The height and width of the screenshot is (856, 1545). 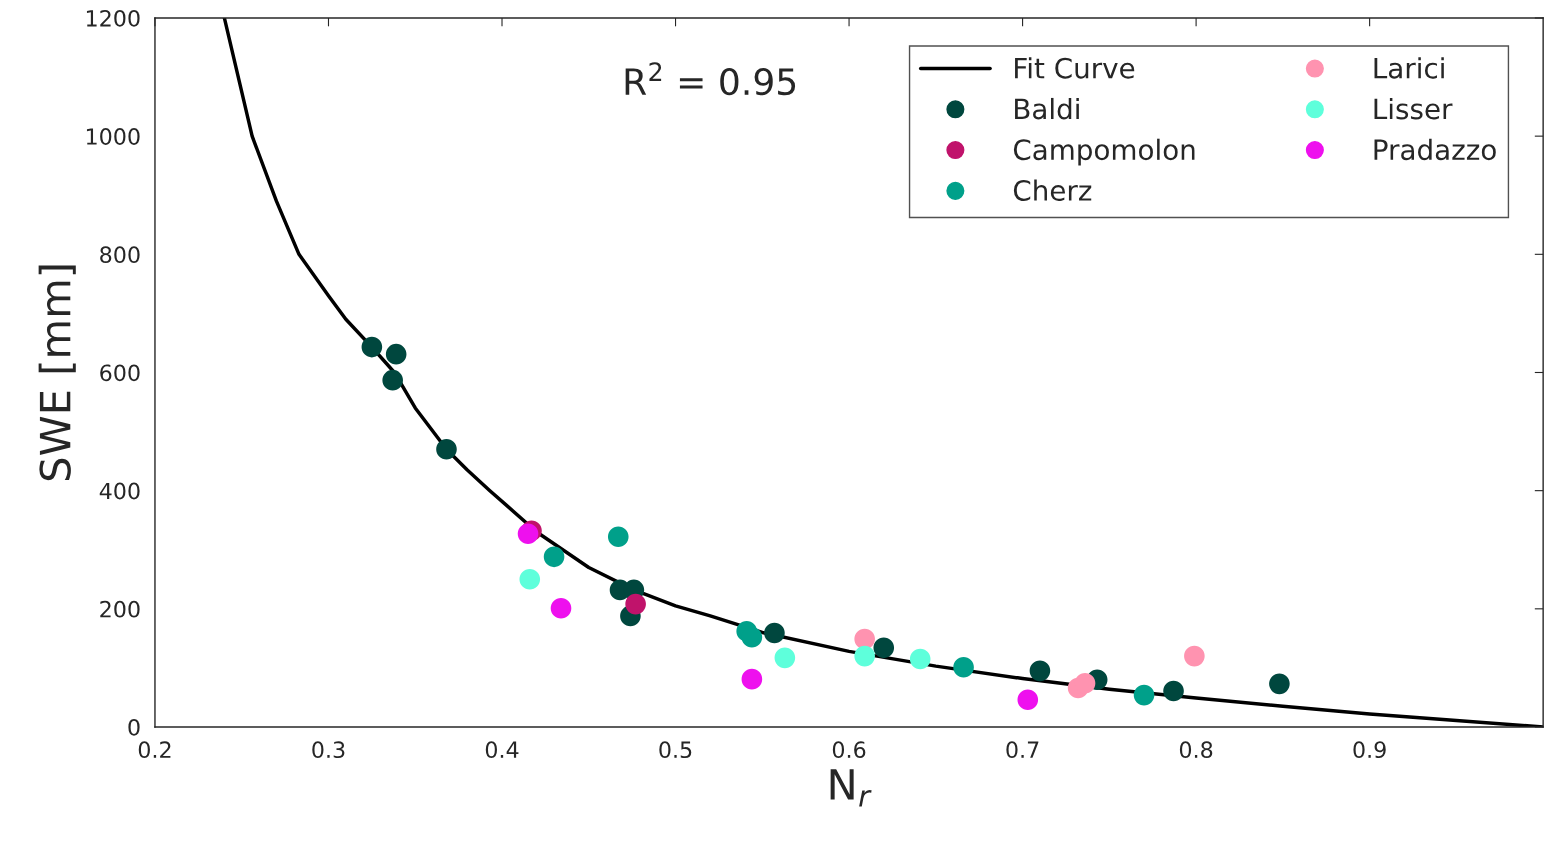 What do you see at coordinates (134, 727) in the screenshot?
I see `y-tick-label: 0` at bounding box center [134, 727].